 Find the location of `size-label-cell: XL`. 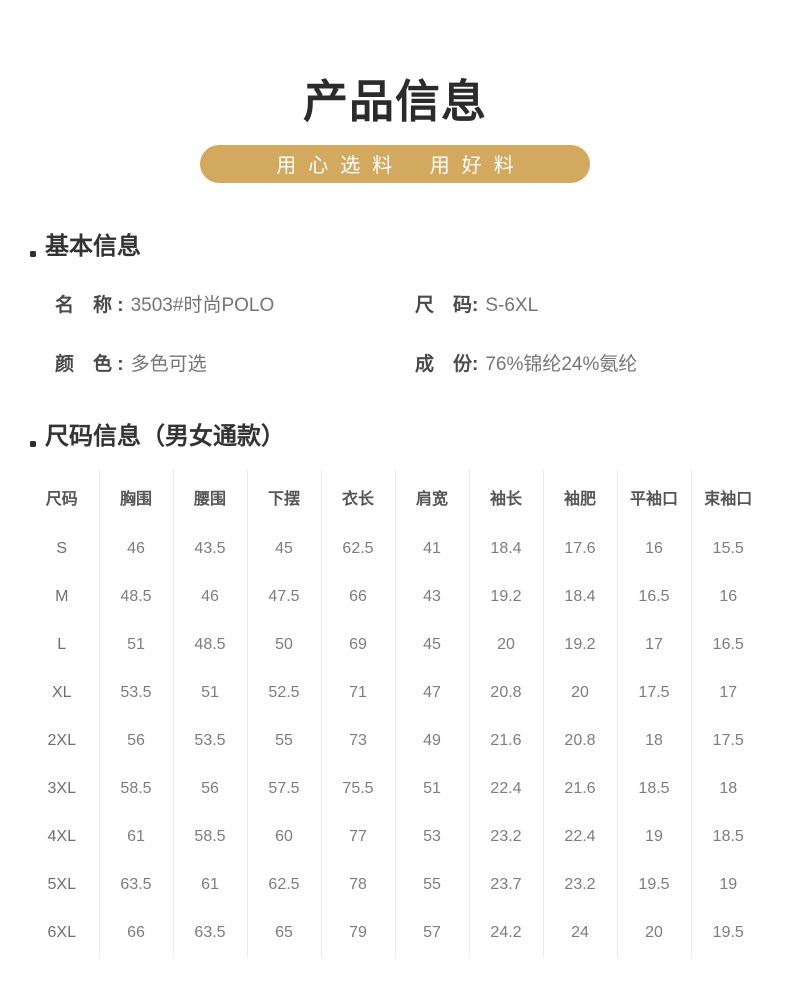

size-label-cell: XL is located at coordinates (62, 692).